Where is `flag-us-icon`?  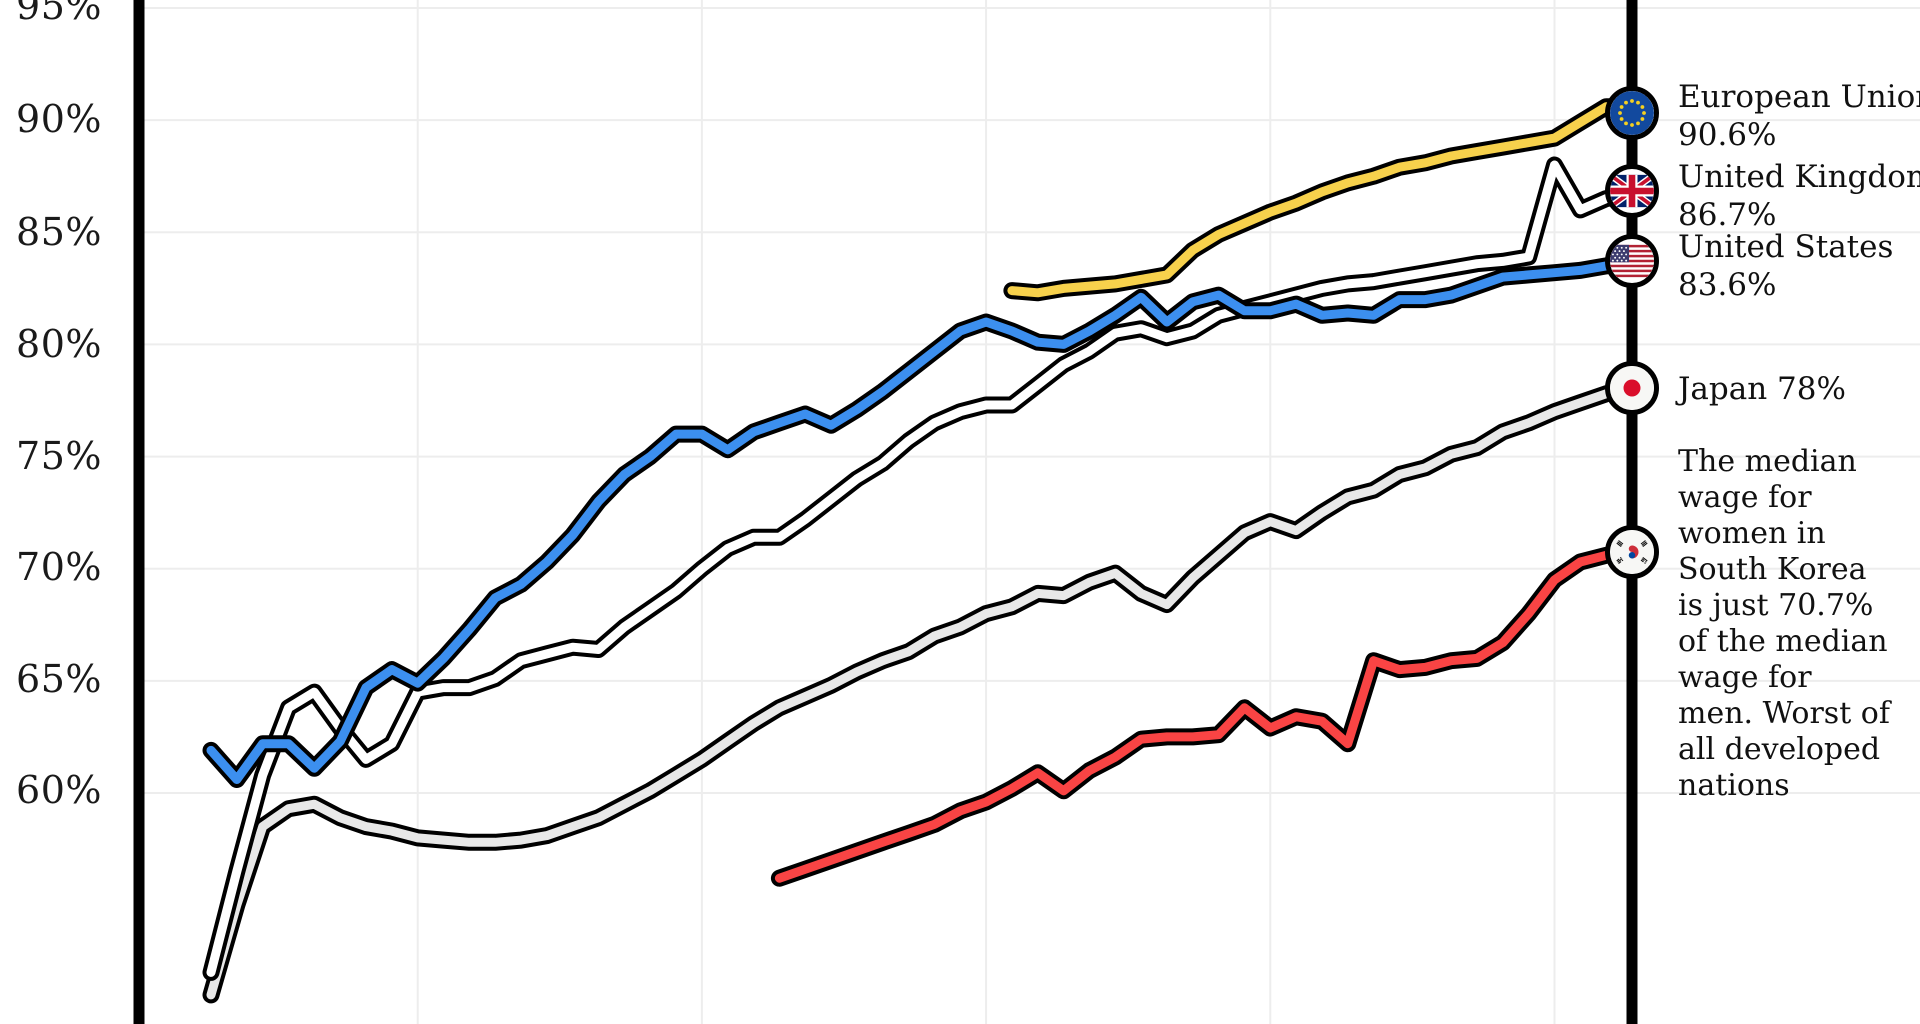
flag-us-icon is located at coordinates (1632, 261).